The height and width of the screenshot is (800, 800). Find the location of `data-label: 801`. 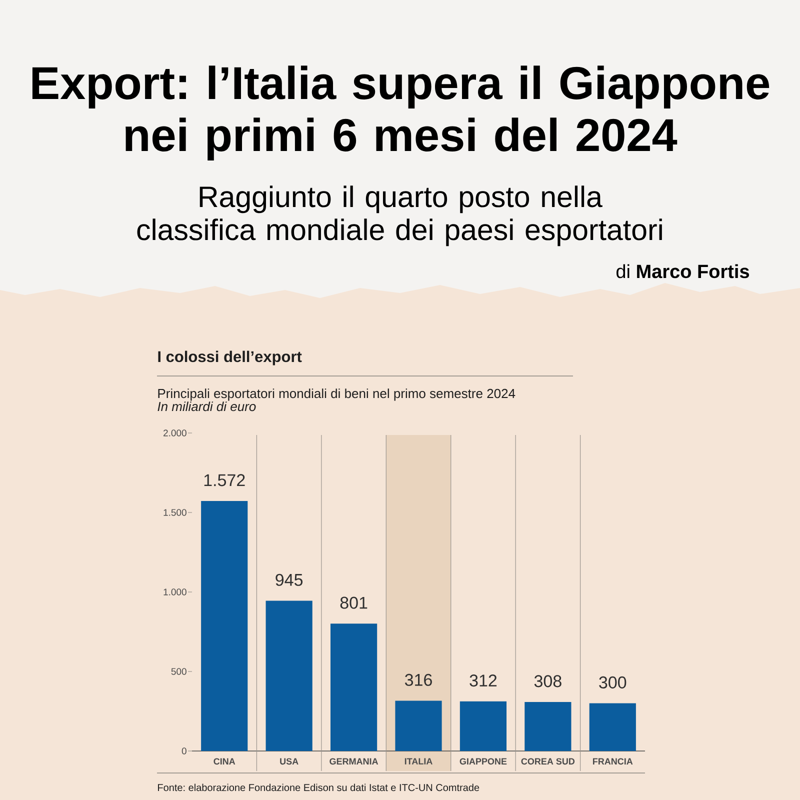

data-label: 801 is located at coordinates (354, 602).